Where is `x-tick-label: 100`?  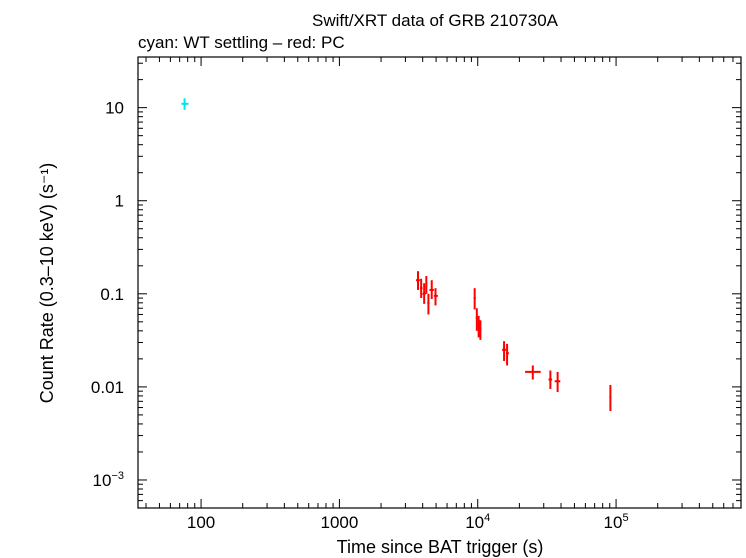 x-tick-label: 100 is located at coordinates (201, 522).